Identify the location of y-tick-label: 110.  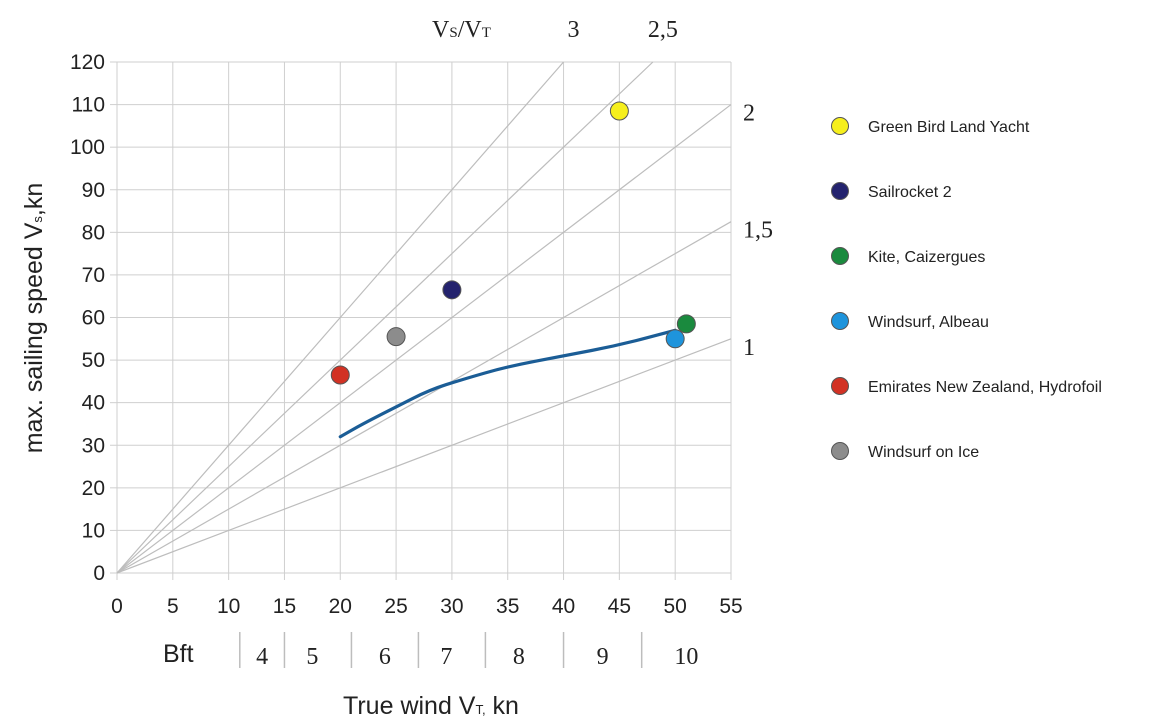
(88, 105).